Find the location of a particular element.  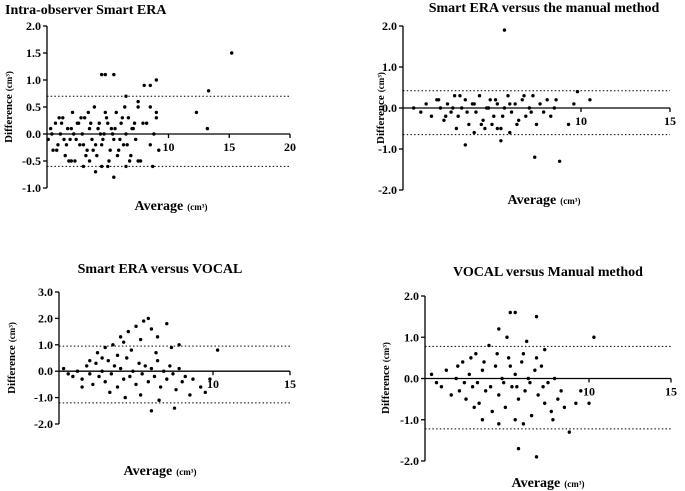

x-tick-label: 10 is located at coordinates (169, 147).